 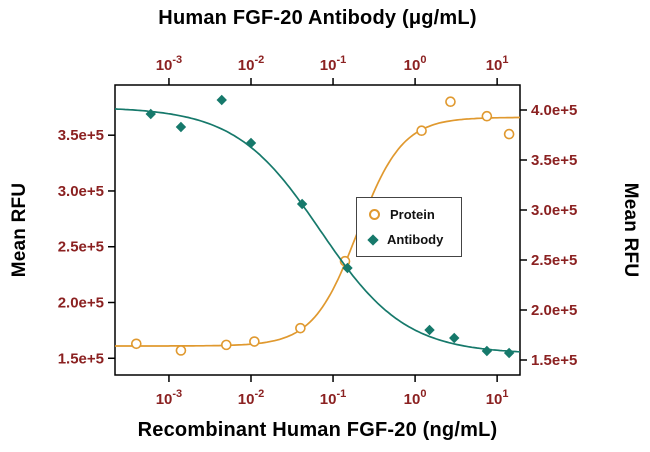 I want to click on legend-antibody-marker-icon, so click(x=373, y=239).